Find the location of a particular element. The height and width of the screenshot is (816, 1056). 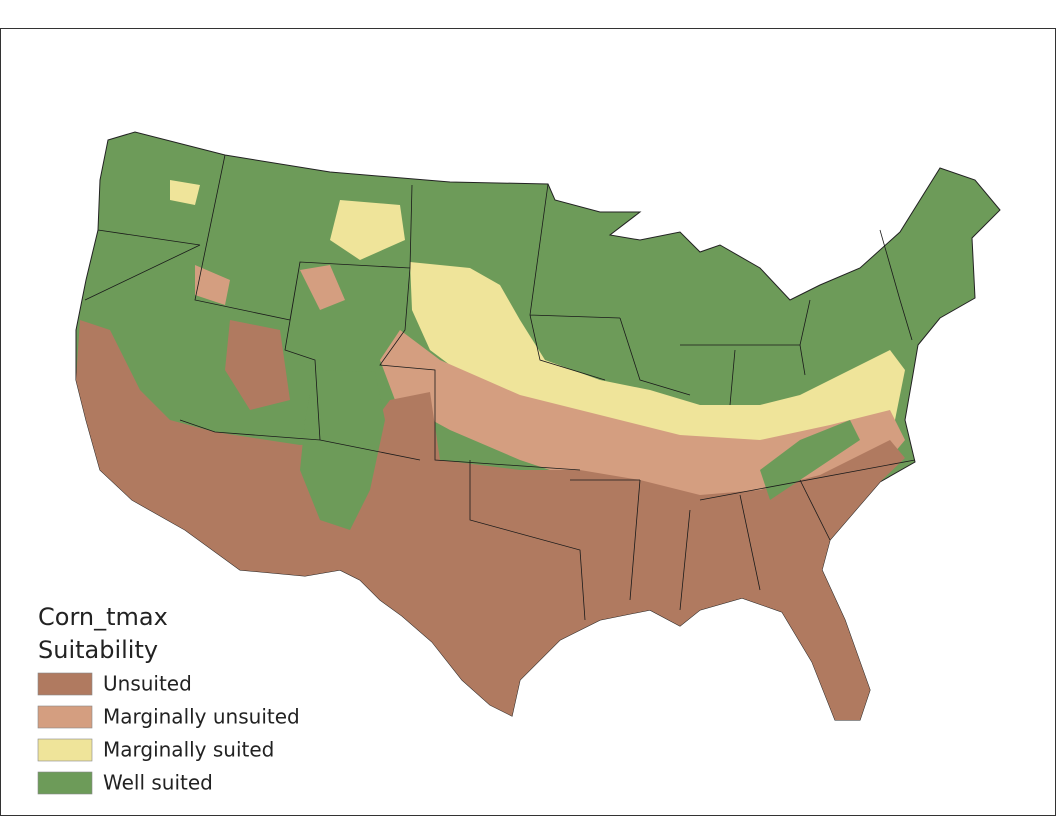

legend-label: Marginally suited is located at coordinates (188, 750).